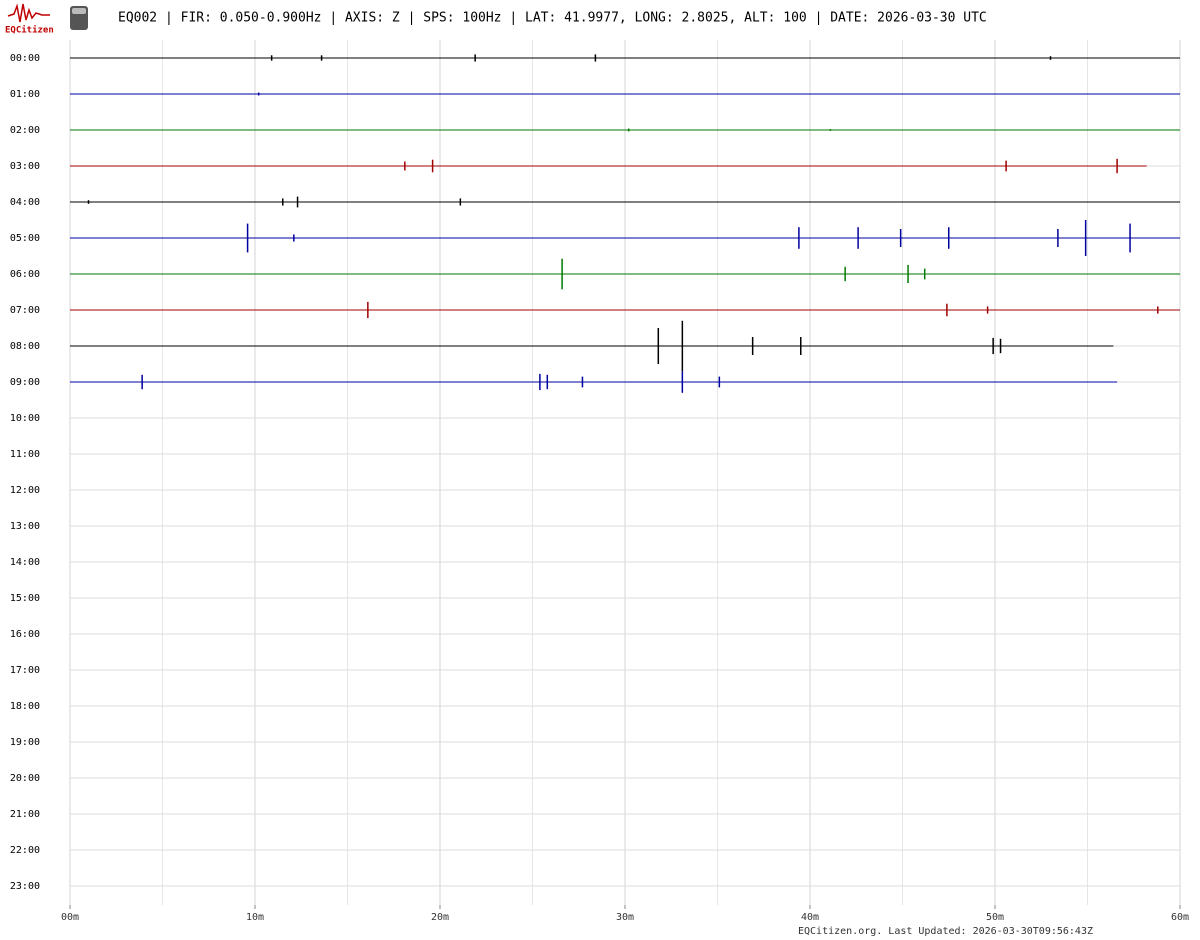 This screenshot has height=940, width=1200. What do you see at coordinates (25, 562) in the screenshot?
I see `hour-label: 14:00` at bounding box center [25, 562].